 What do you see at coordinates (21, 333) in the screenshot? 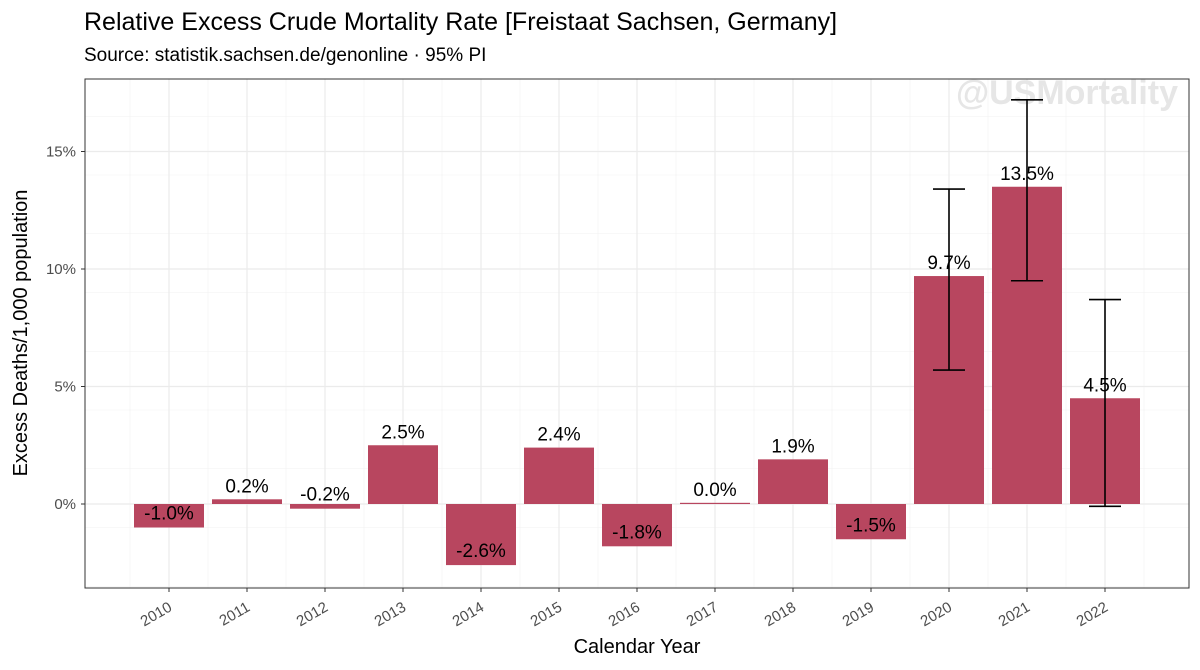
I see `y-axis-title: Excess Deaths/1,000 population` at bounding box center [21, 333].